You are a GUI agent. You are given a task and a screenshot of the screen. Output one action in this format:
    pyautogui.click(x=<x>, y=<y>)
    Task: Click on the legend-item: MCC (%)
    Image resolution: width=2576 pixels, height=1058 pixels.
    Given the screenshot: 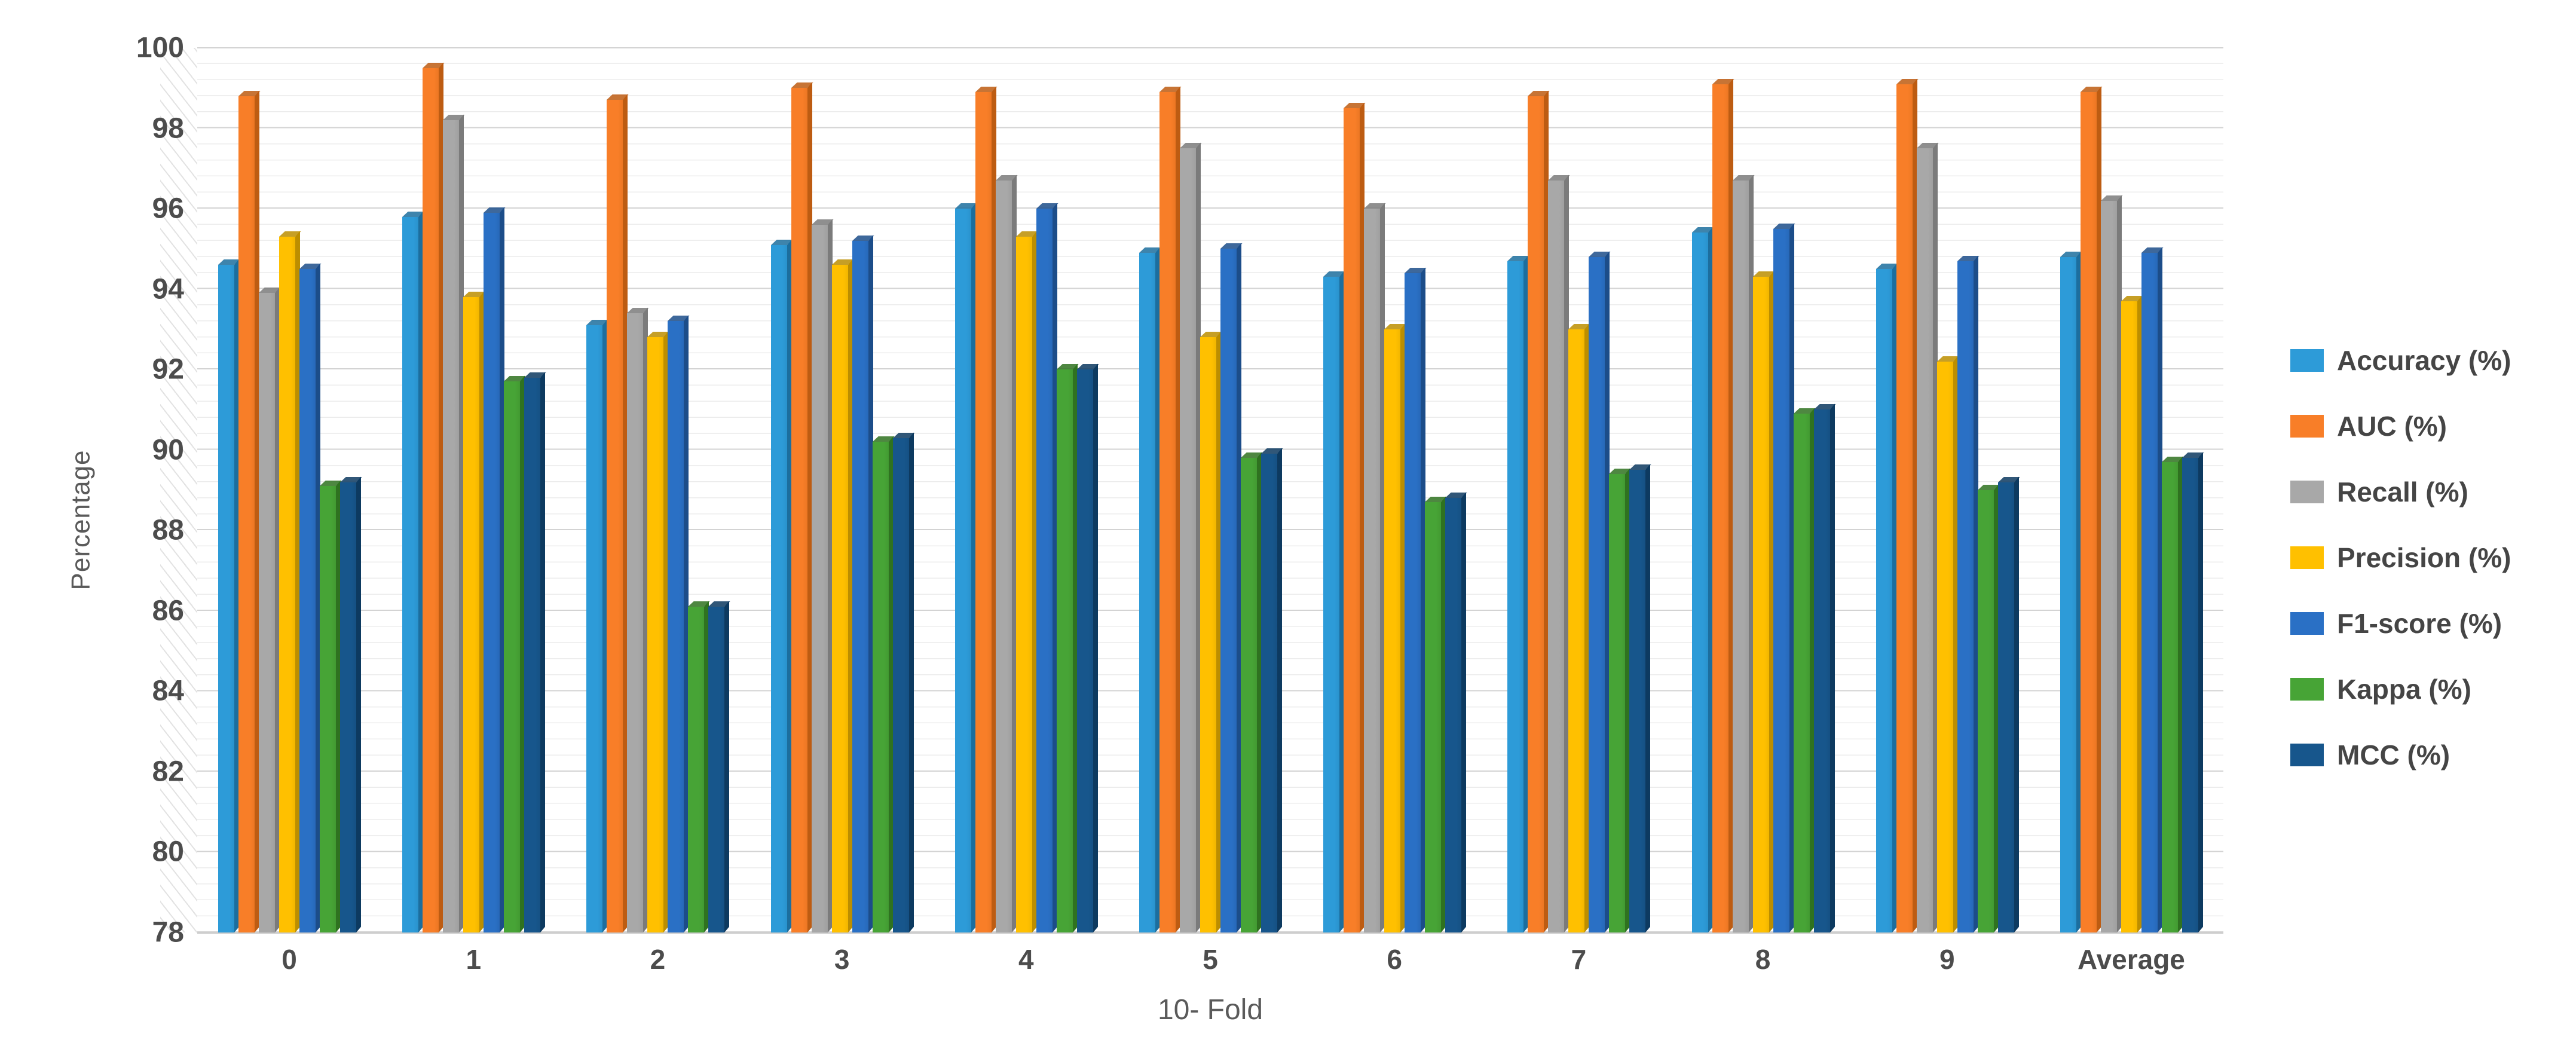 What is the action you would take?
    pyautogui.click(x=2400, y=755)
    